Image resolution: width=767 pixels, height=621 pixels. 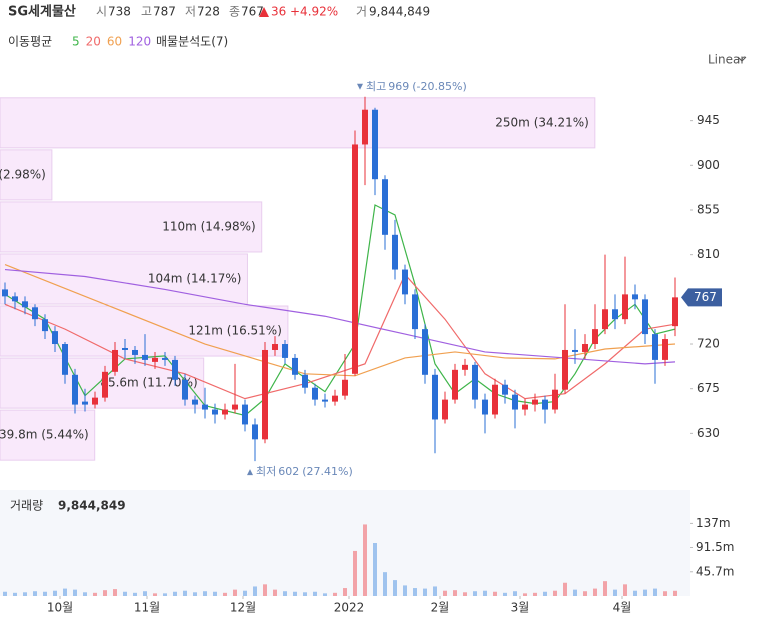 What do you see at coordinates (139, 42) in the screenshot?
I see `ma-legend: 120` at bounding box center [139, 42].